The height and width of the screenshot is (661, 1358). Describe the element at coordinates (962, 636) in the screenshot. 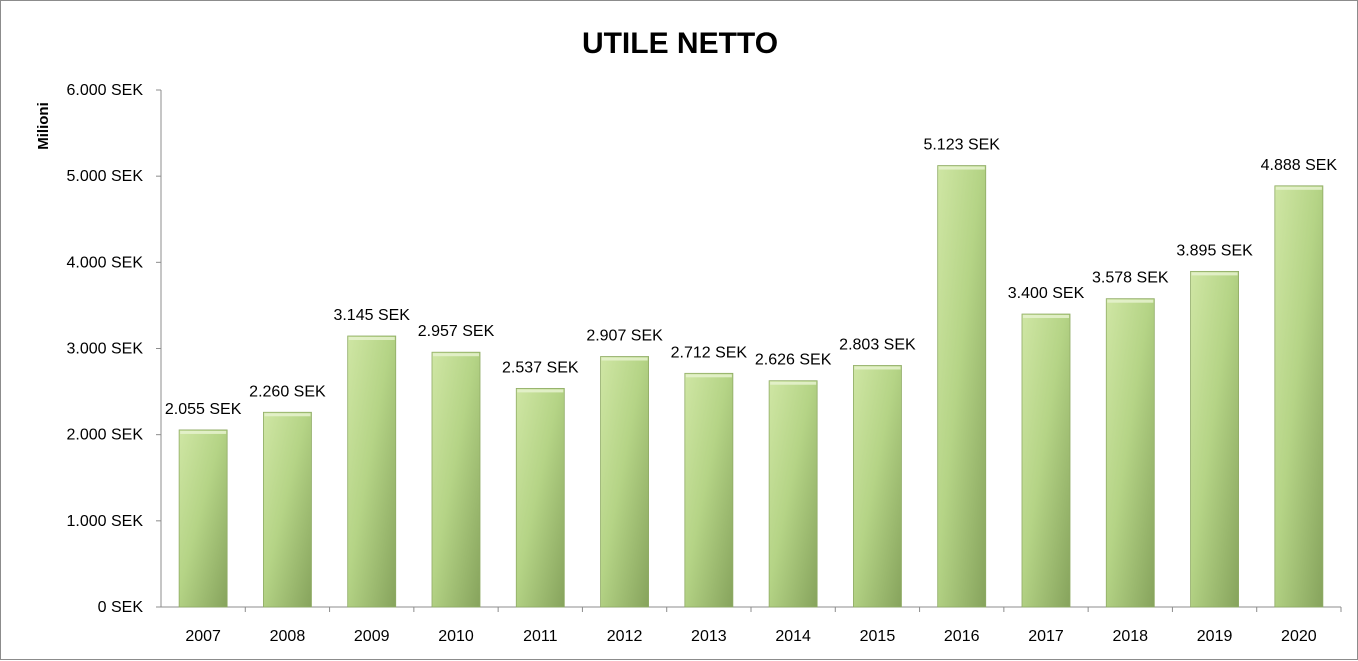

I see `x-tick-label: 2016` at that location.